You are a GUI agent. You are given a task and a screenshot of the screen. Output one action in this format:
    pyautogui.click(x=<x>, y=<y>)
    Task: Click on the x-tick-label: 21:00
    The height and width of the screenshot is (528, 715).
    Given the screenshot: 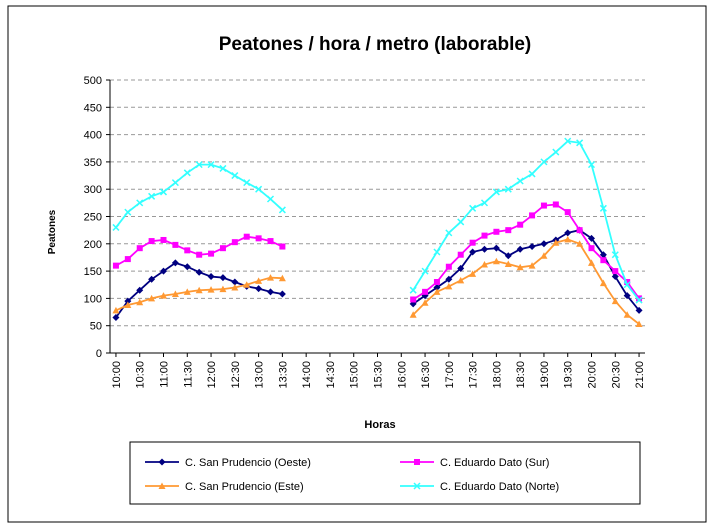 What is the action you would take?
    pyautogui.click(x=640, y=375)
    